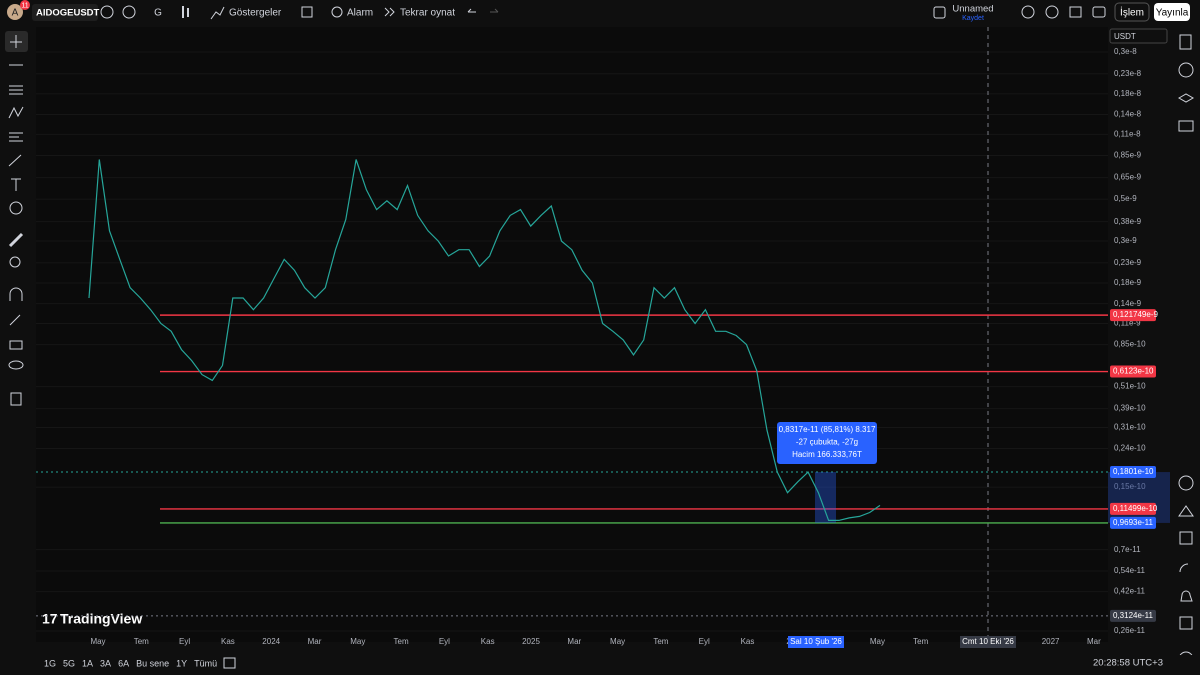 This screenshot has height=675, width=1200. What do you see at coordinates (600, 665) in the screenshot?
I see `bottom-bar` at bounding box center [600, 665].